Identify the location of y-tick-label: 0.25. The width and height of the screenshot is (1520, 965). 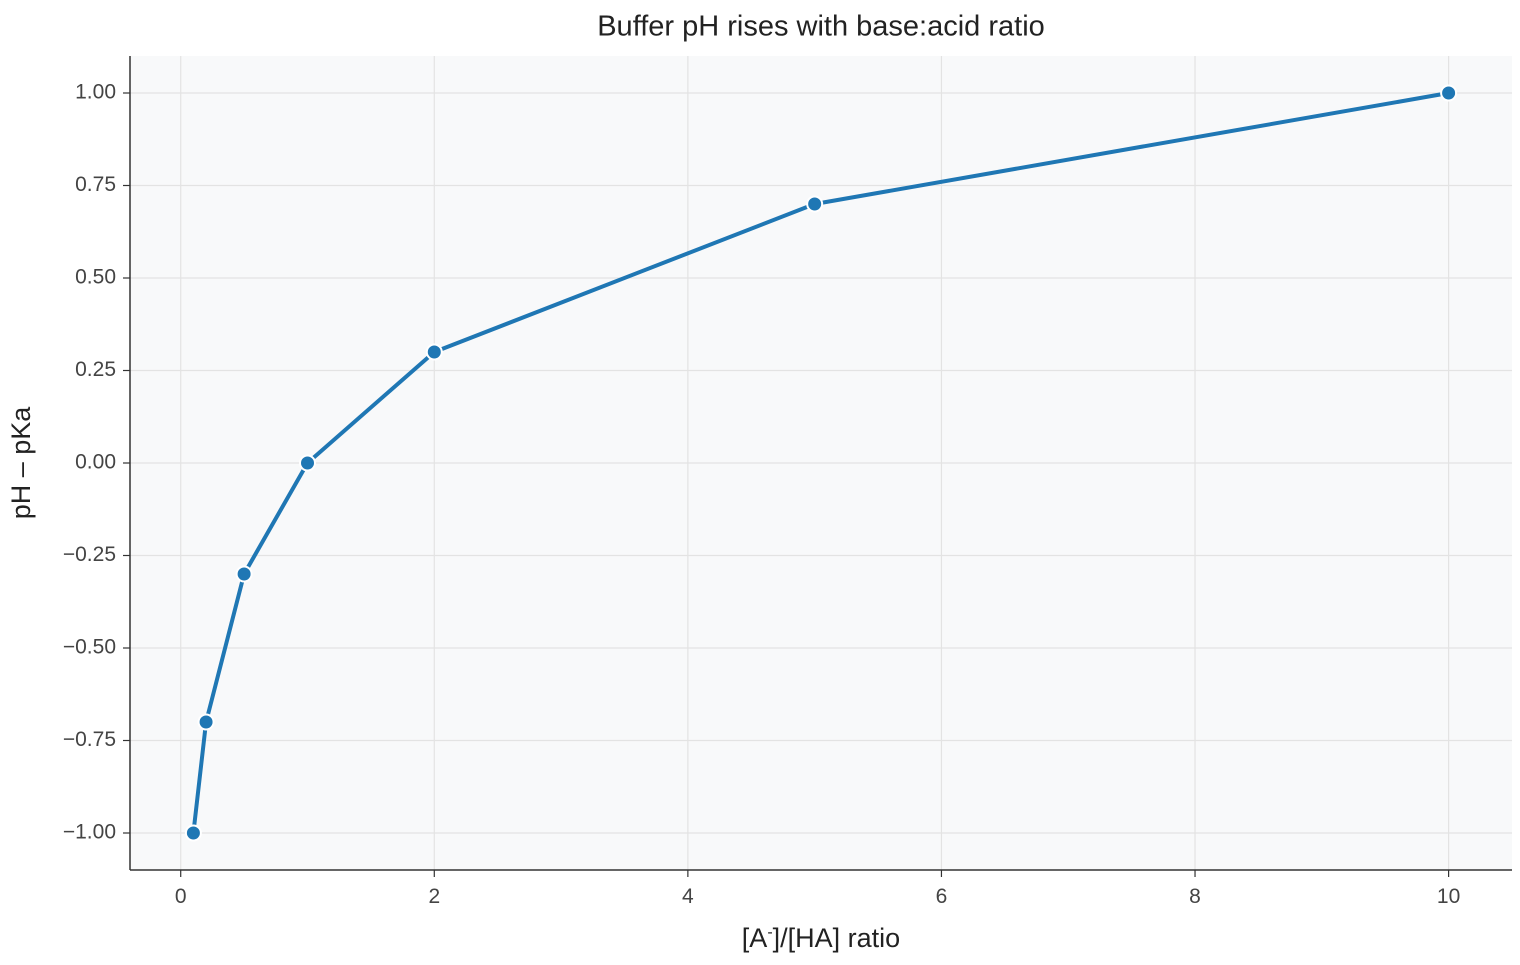
(95, 369).